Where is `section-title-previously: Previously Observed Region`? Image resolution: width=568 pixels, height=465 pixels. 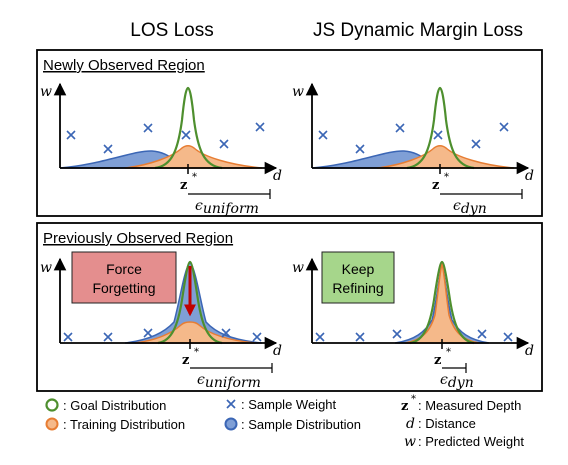 section-title-previously: Previously Observed Region is located at coordinates (138, 238).